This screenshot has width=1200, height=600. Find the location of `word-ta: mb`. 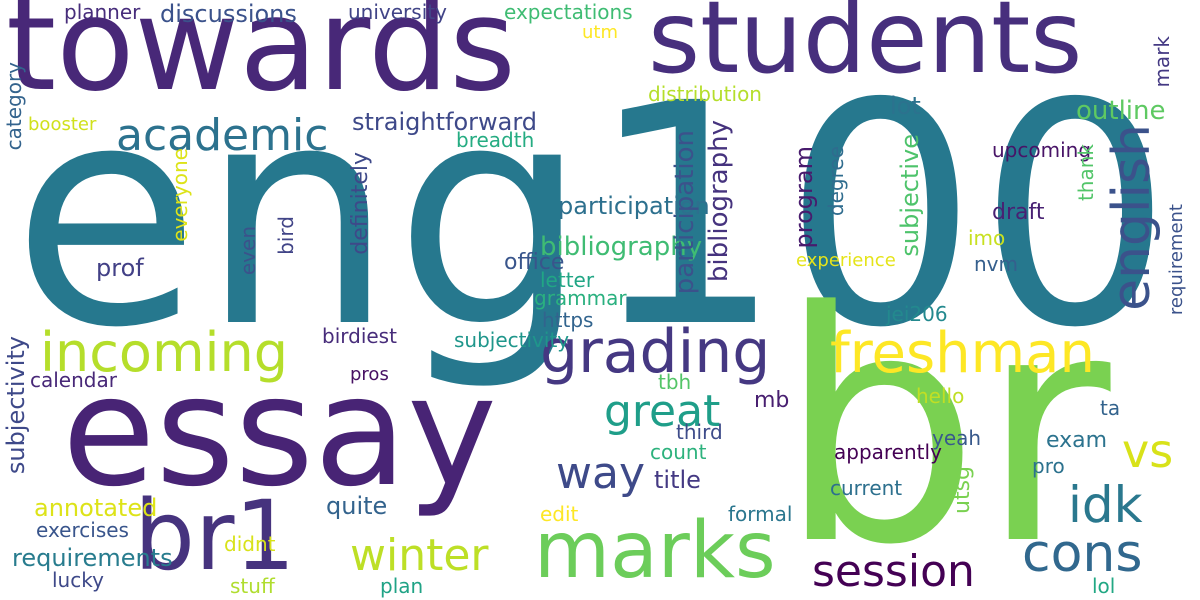

word-ta: mb is located at coordinates (771, 401).